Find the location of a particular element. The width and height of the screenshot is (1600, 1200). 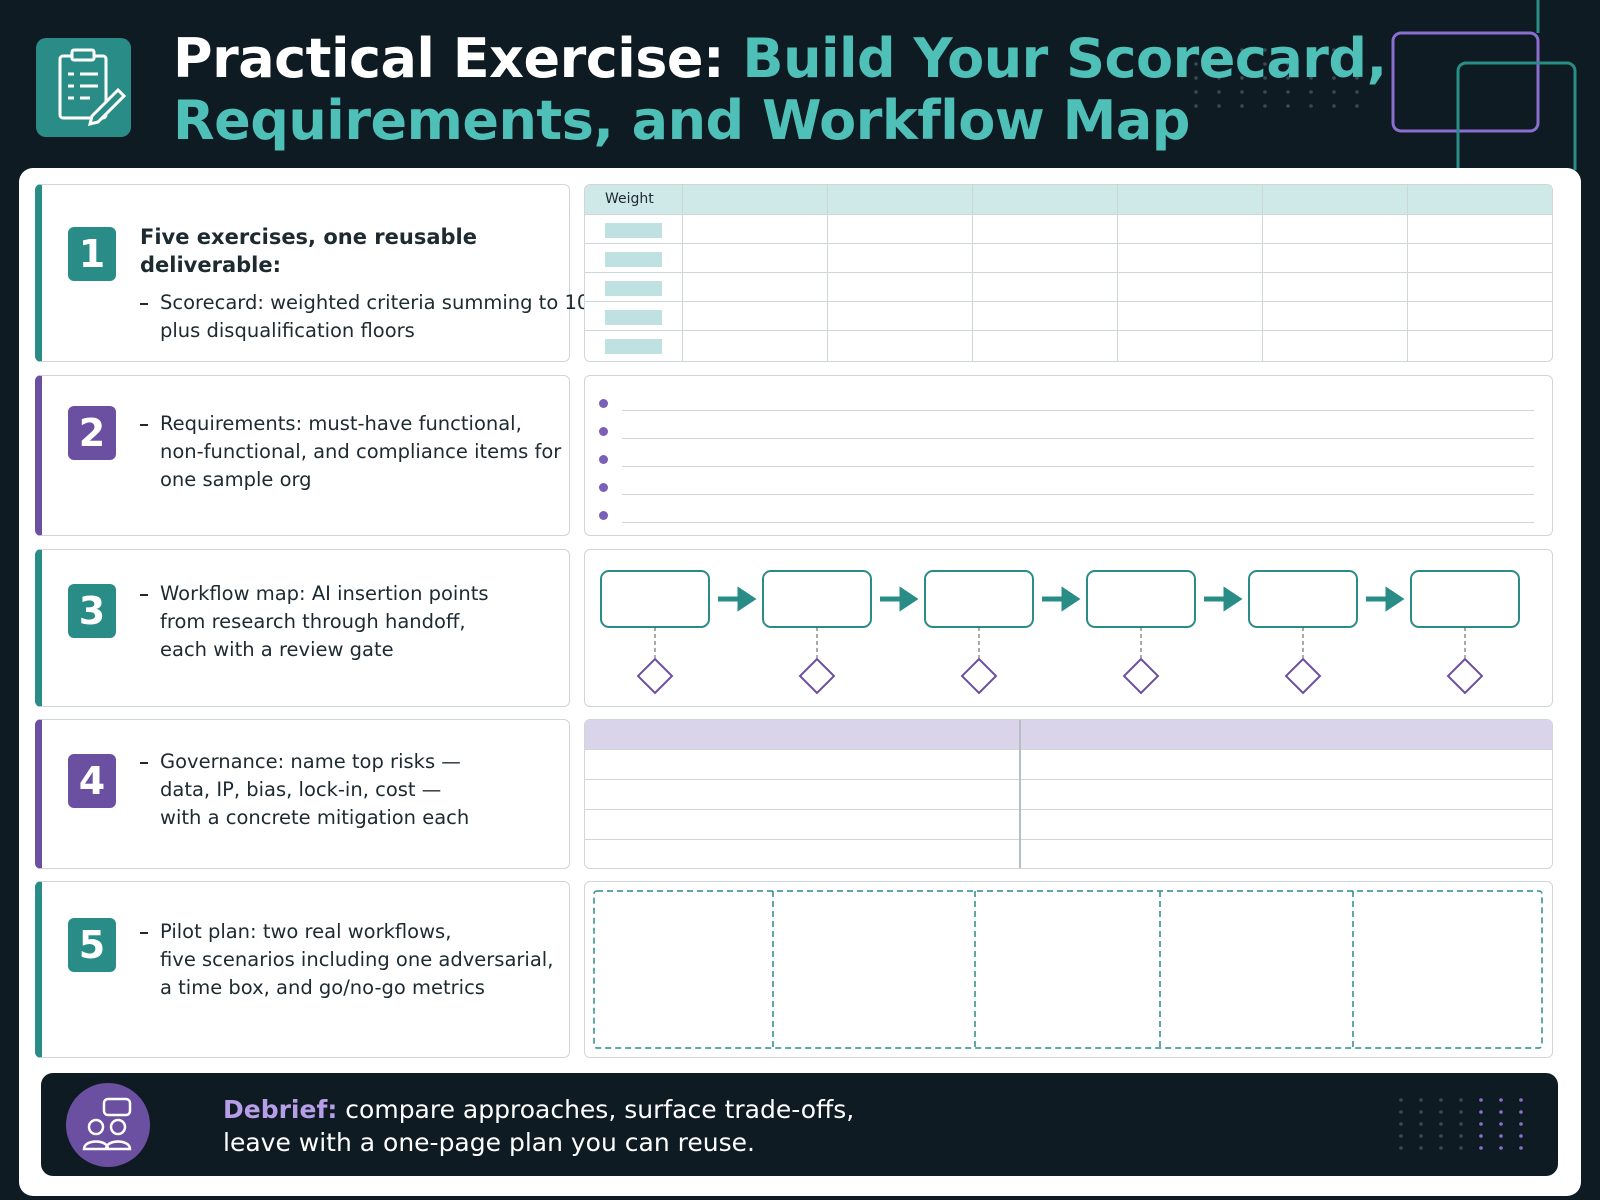

debrief-line: compare approaches, surface trade-offs, is located at coordinates (600, 1109).